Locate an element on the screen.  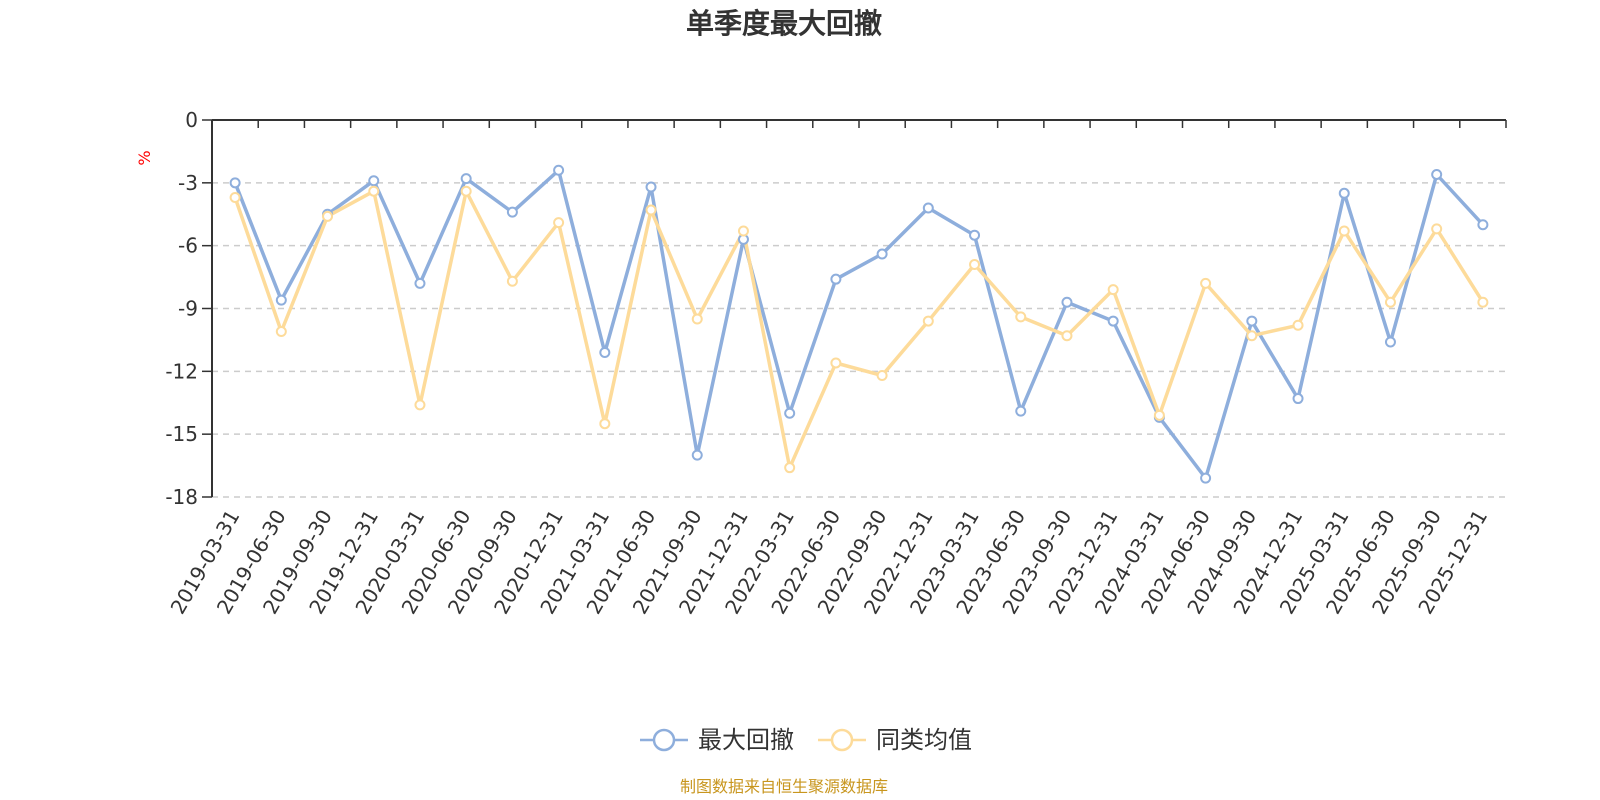
legend-label-0: 最大回撤 is located at coordinates (746, 740).